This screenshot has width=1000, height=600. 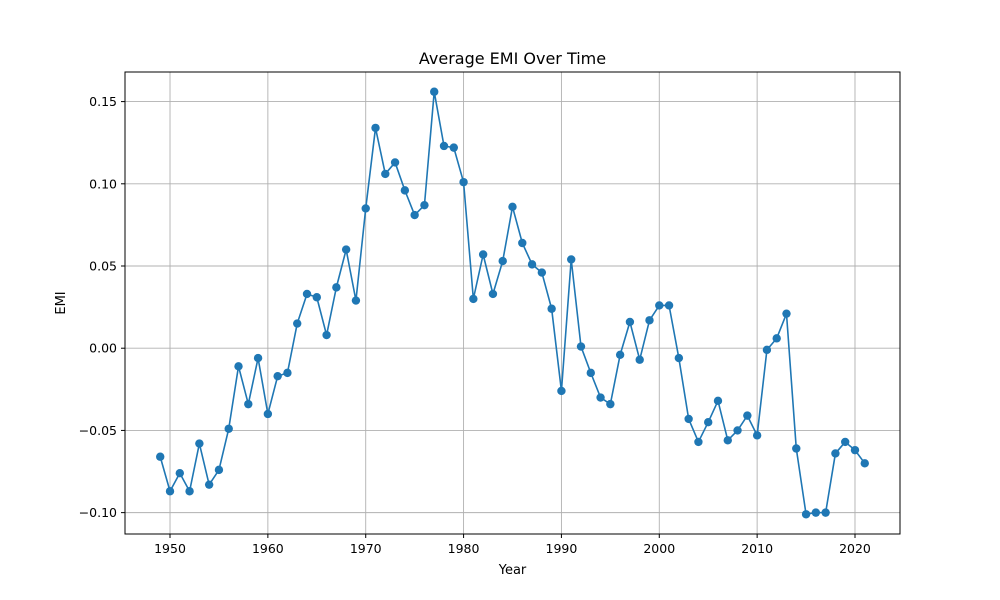 I want to click on chart-title: Average EMI Over Time, so click(x=512, y=58).